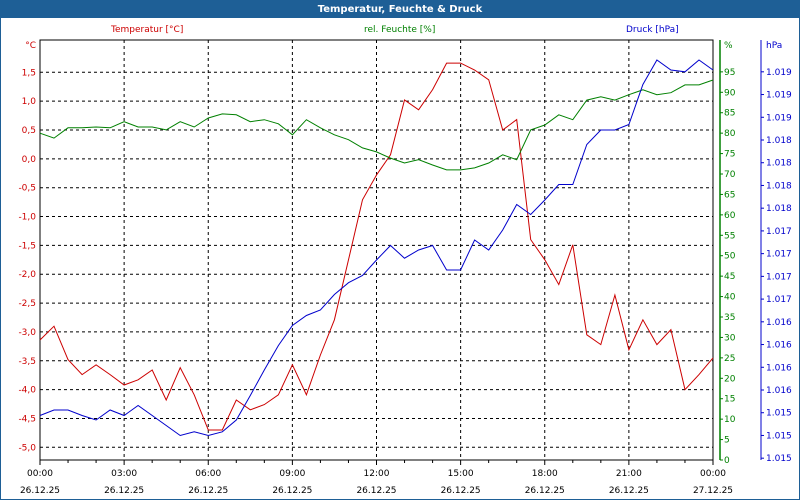 This screenshot has height=500, width=800. What do you see at coordinates (27, 246) in the screenshot?
I see `temp-tick-label: -1,5` at bounding box center [27, 246].